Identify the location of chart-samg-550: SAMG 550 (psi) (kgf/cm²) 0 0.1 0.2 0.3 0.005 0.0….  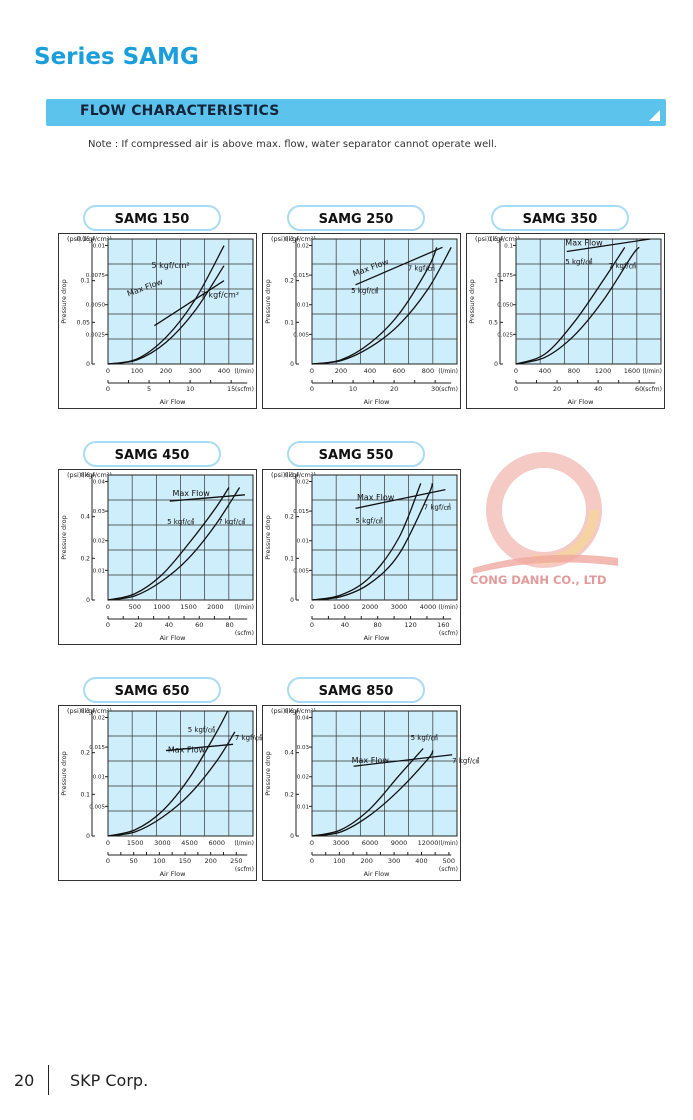
(361, 543).